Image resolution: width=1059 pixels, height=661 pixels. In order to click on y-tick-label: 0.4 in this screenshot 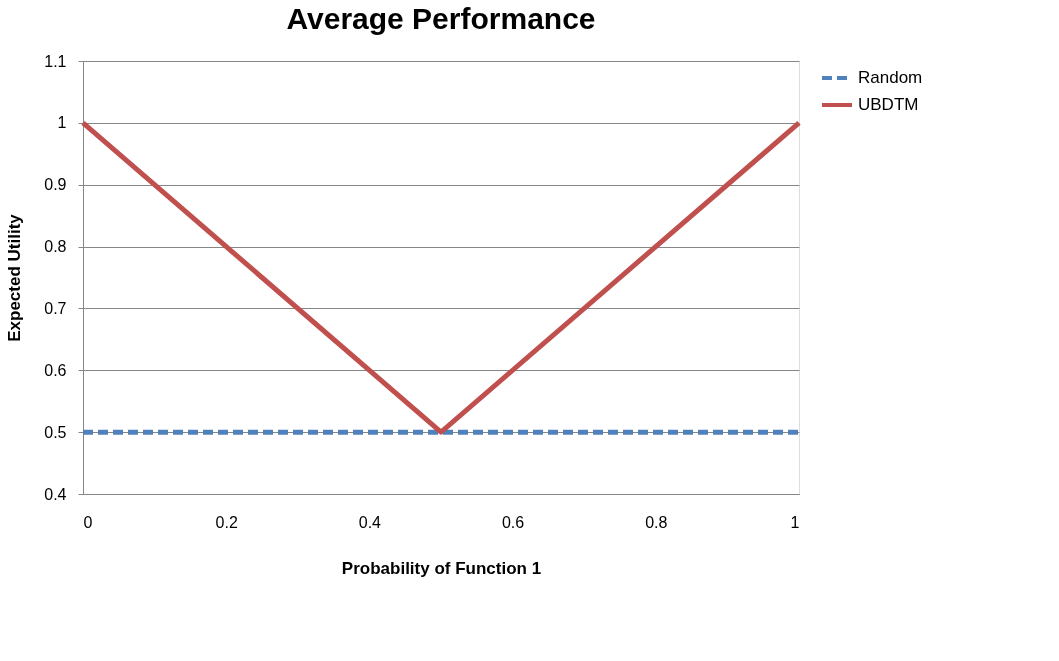, I will do `click(55, 494)`.